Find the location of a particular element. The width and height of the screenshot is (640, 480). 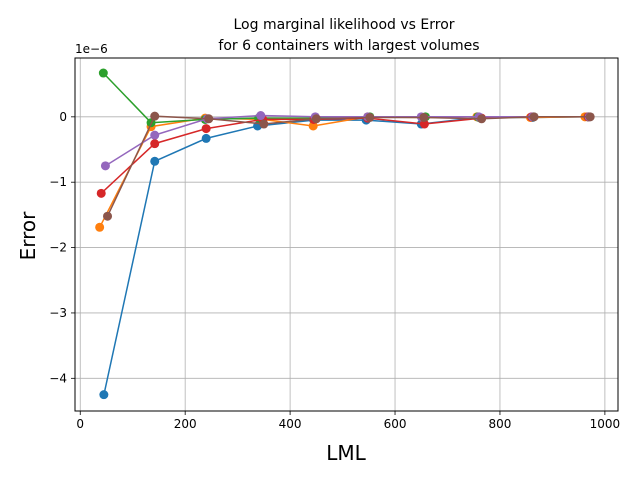

y-tick-label: −1 is located at coordinates (58, 182).